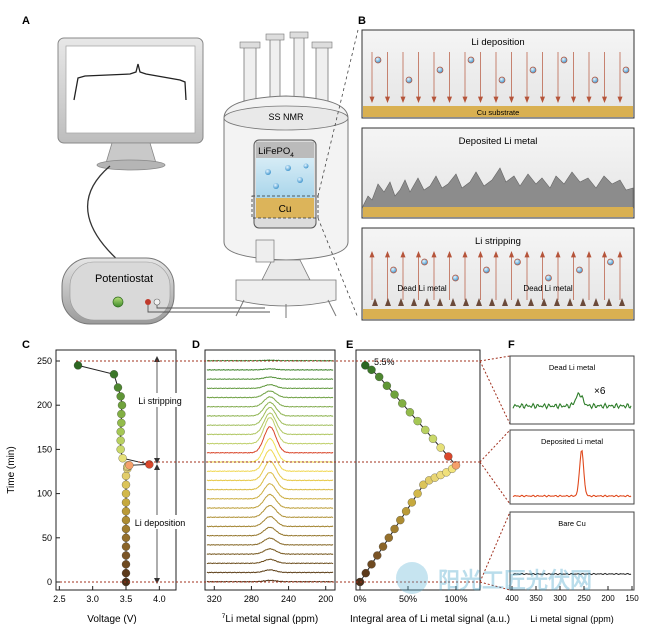  I want to click on nmr-spectra-stack: 320 280 240 200, so click(270, 476).